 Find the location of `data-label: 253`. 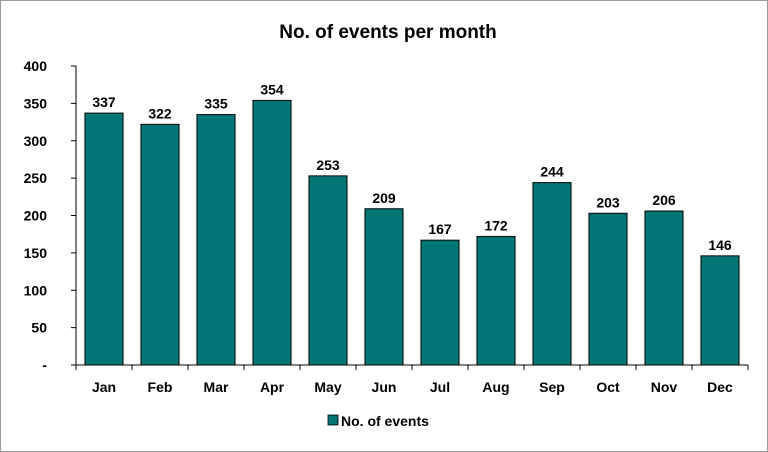

data-label: 253 is located at coordinates (328, 165).